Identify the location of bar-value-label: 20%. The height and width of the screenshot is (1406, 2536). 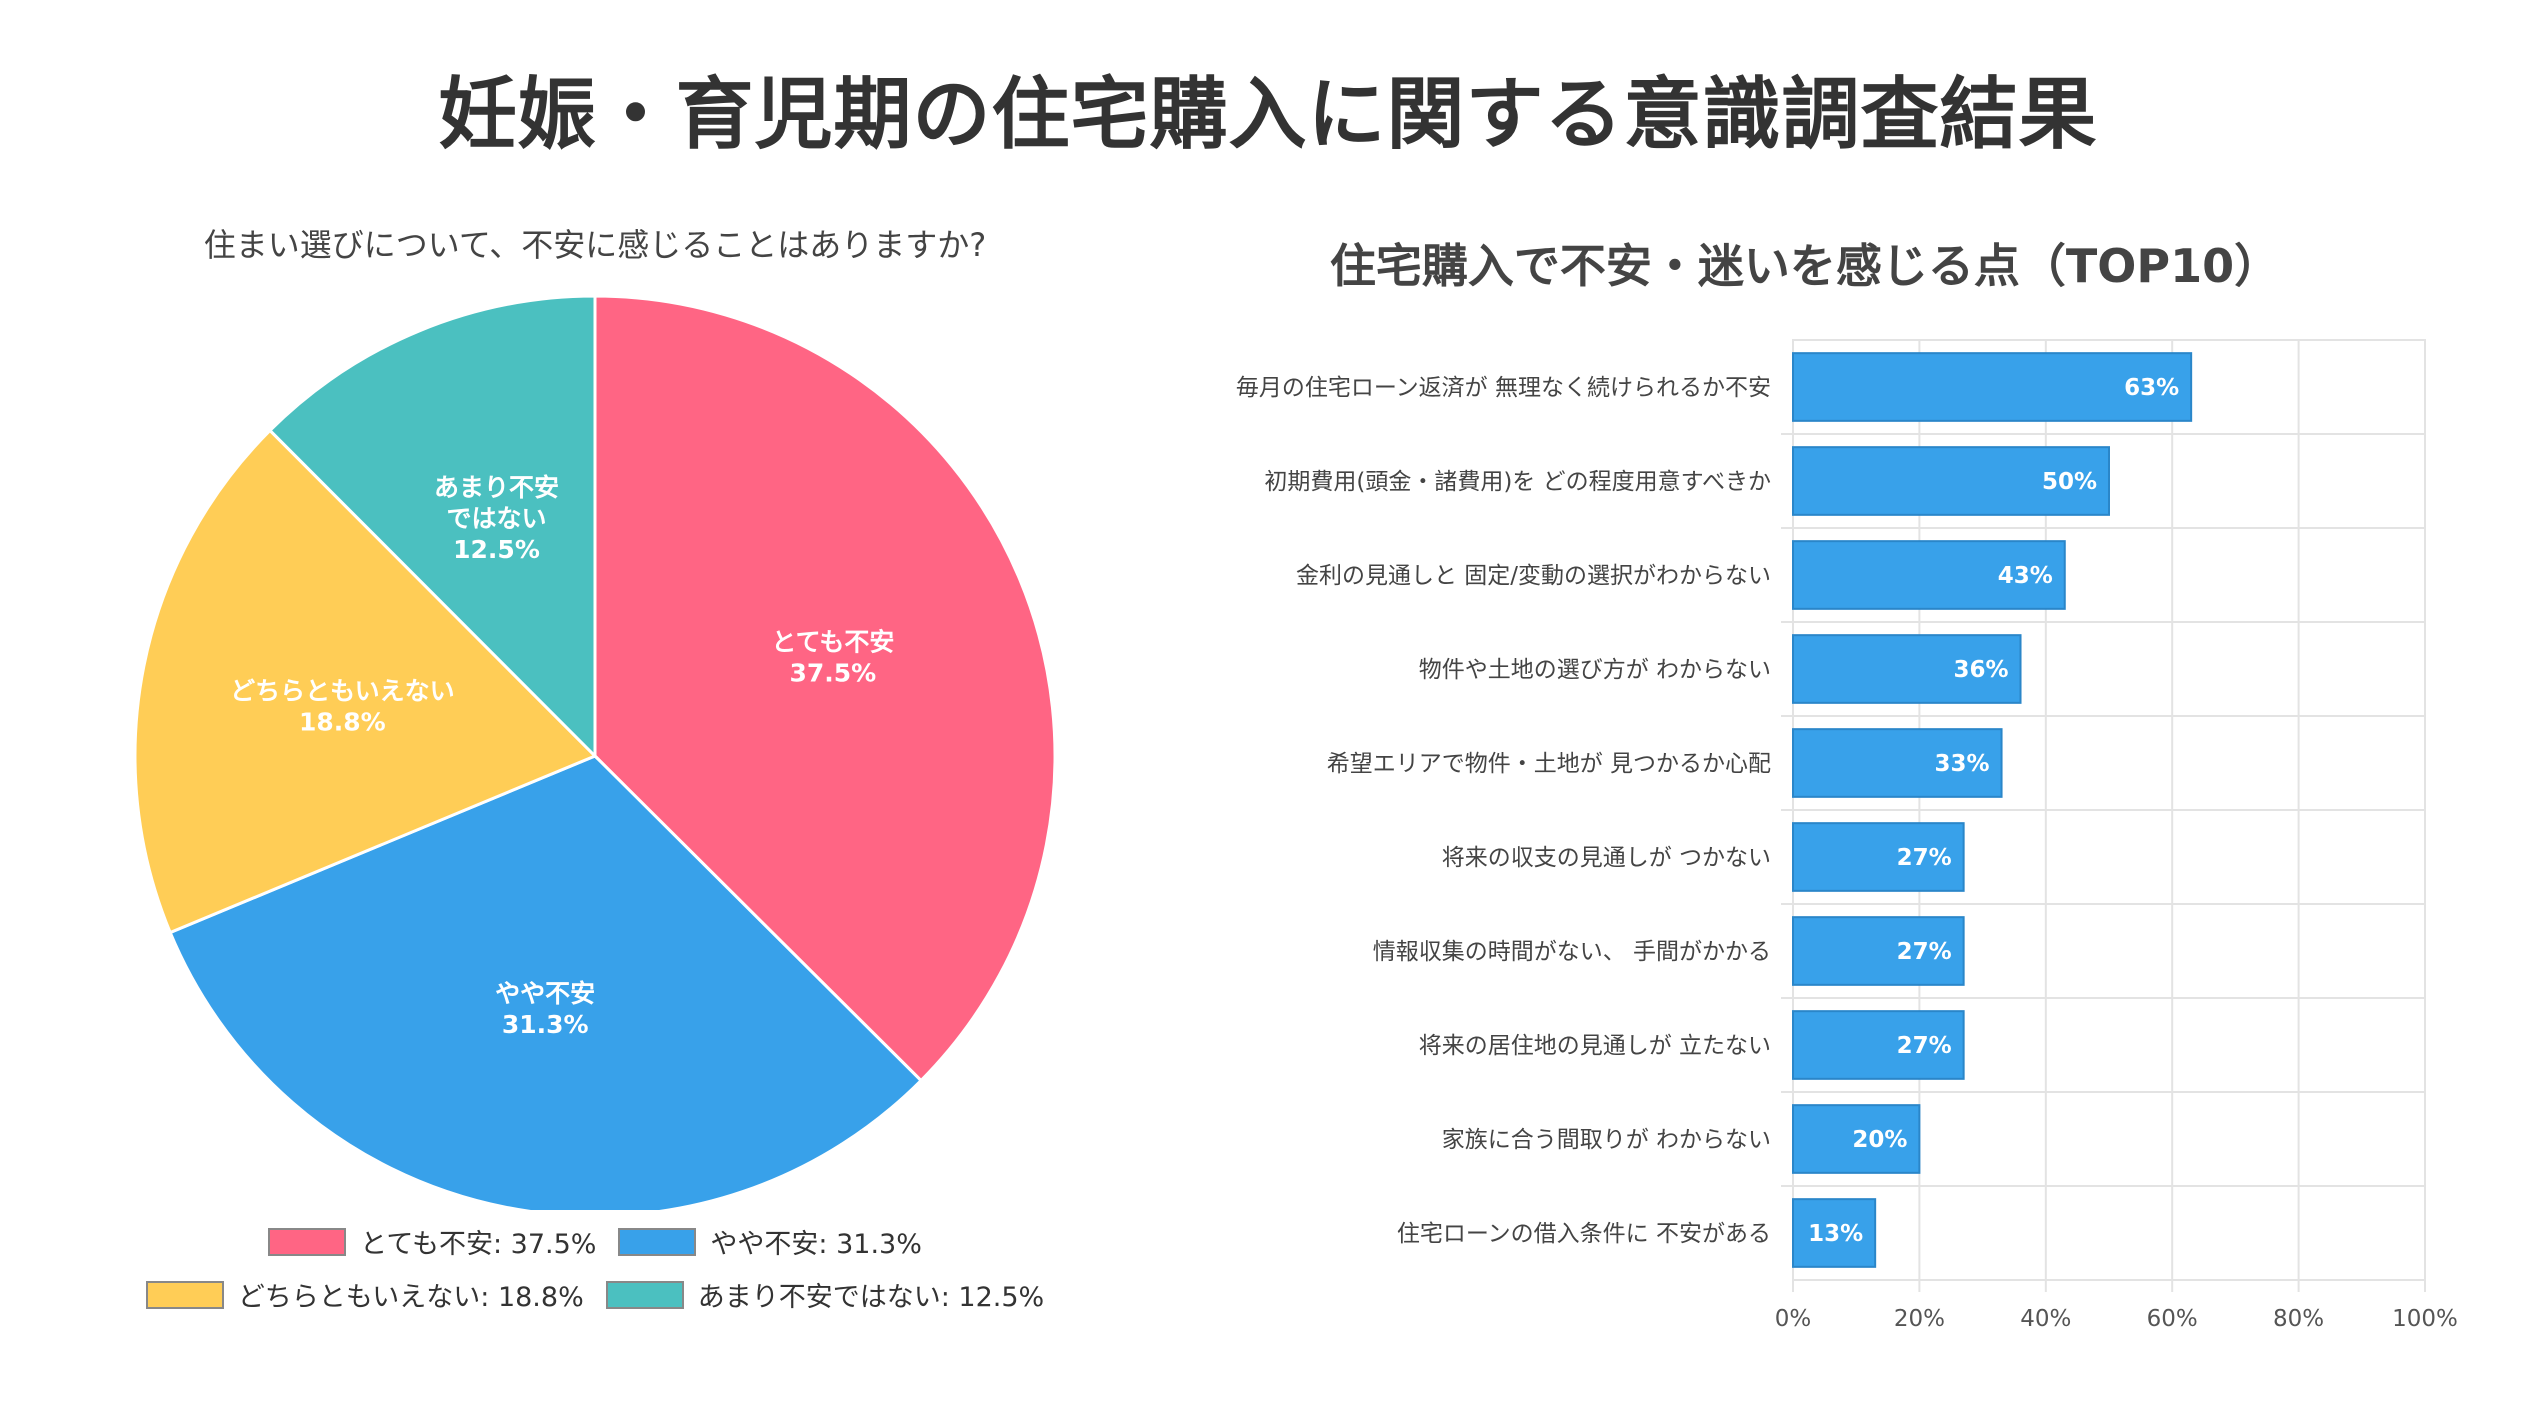
(1879, 1140).